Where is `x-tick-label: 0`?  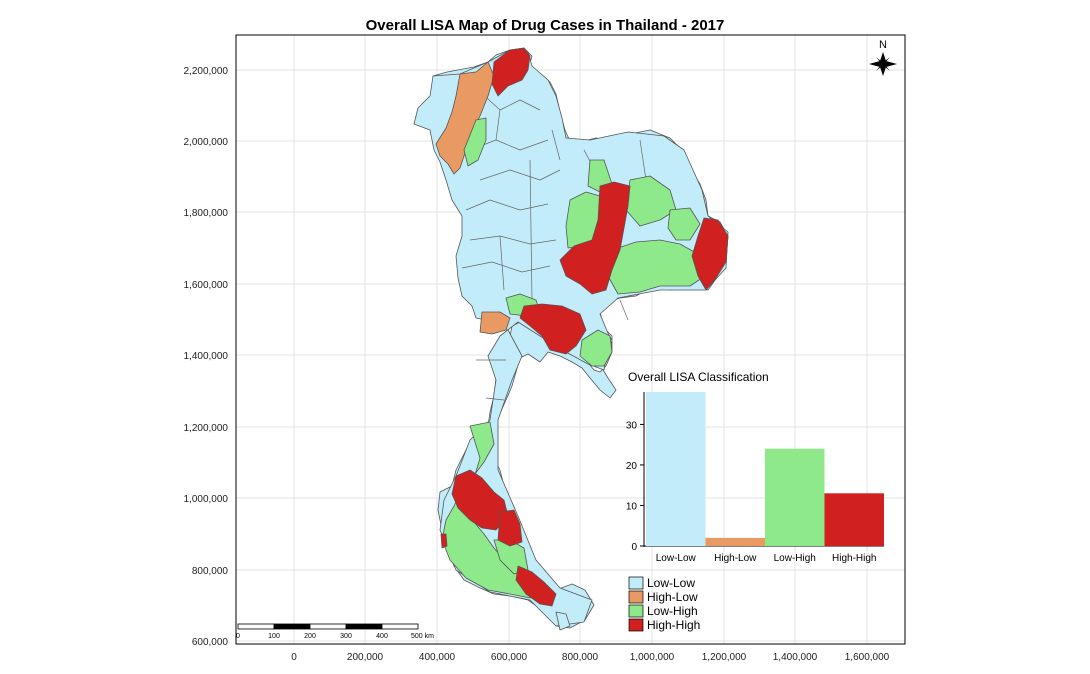
x-tick-label: 0 is located at coordinates (294, 657).